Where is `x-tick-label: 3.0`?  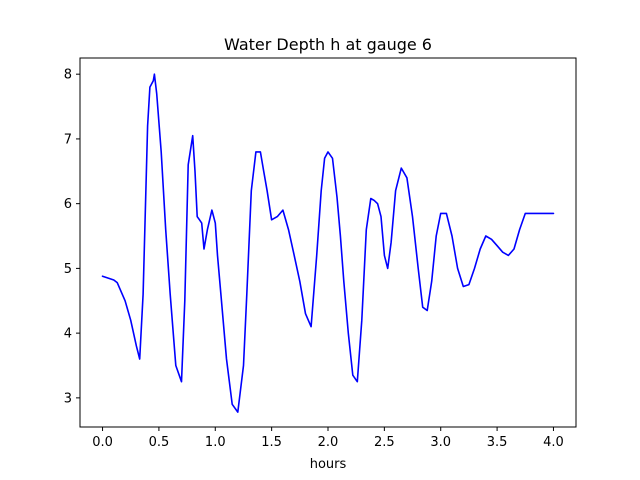
x-tick-label: 3.0 is located at coordinates (440, 442).